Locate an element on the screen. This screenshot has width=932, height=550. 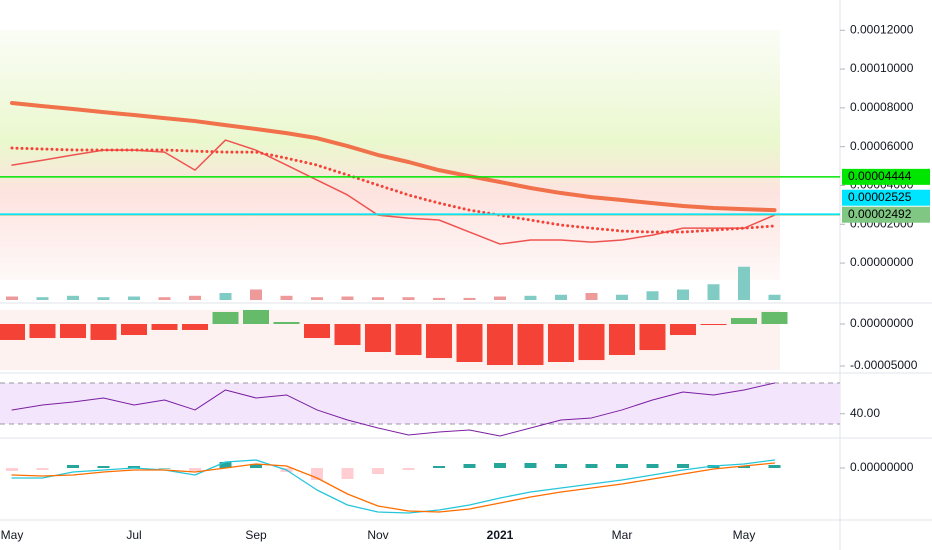
y-tick-label: -0.00005000 is located at coordinates (884, 365).